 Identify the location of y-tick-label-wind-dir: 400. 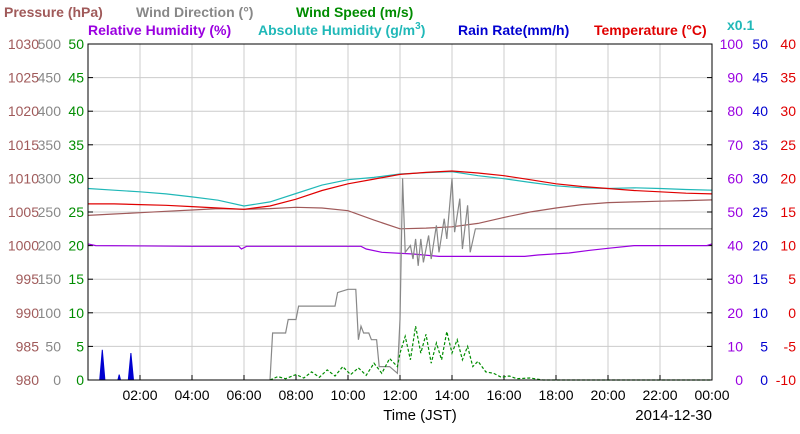
(50, 111).